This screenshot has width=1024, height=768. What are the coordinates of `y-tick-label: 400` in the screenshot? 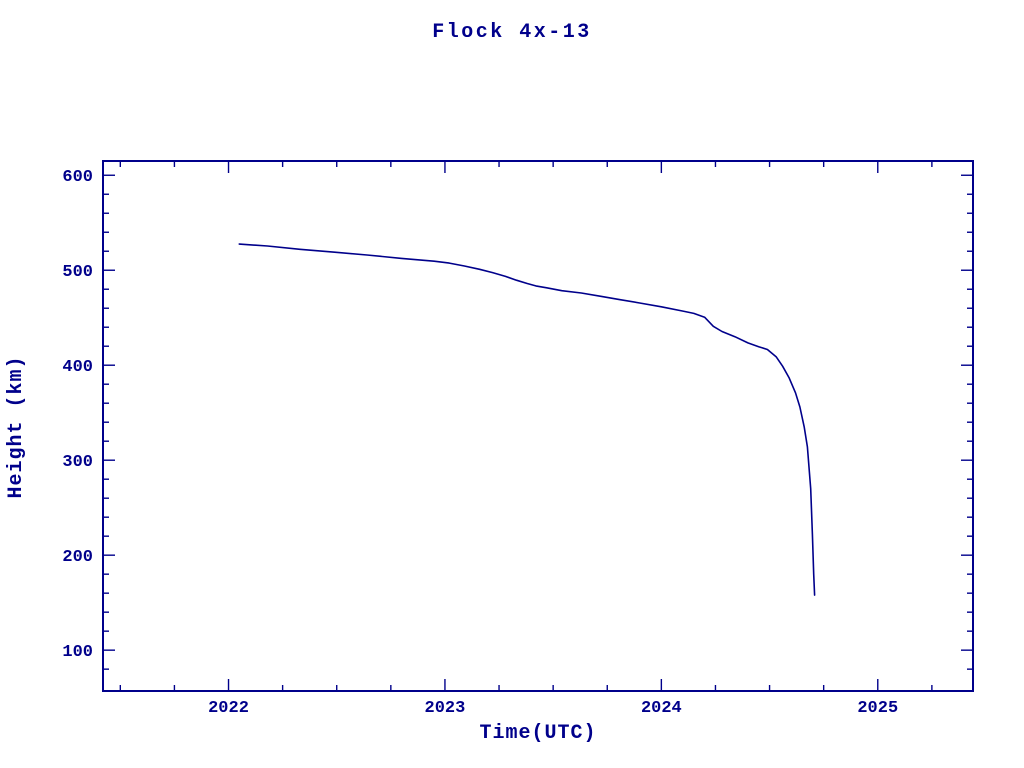 It's located at (77, 367).